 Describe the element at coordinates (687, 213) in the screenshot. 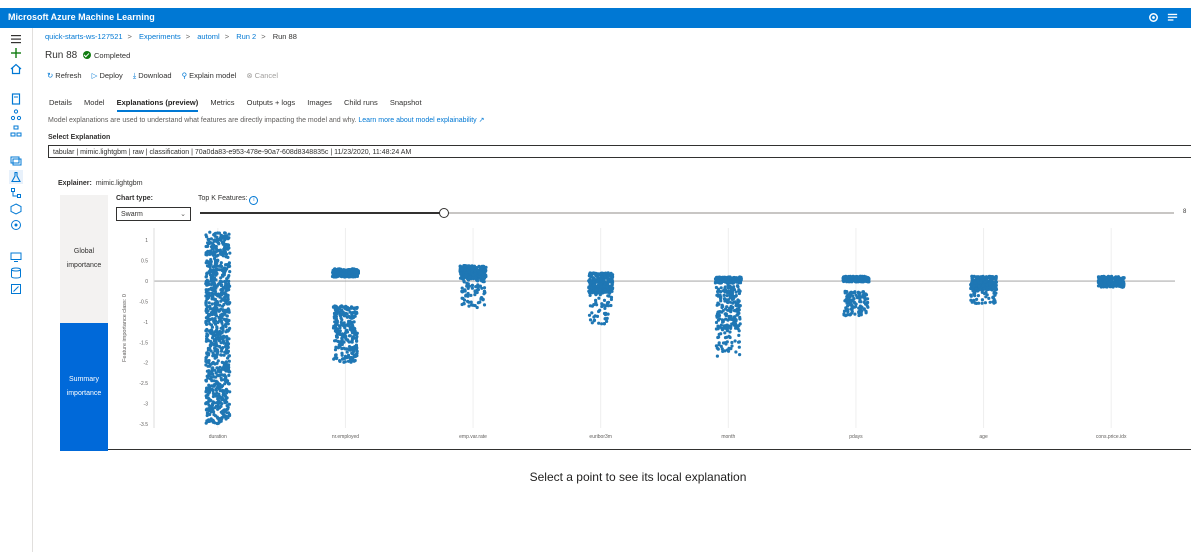

I see `top-k-slider-track` at that location.